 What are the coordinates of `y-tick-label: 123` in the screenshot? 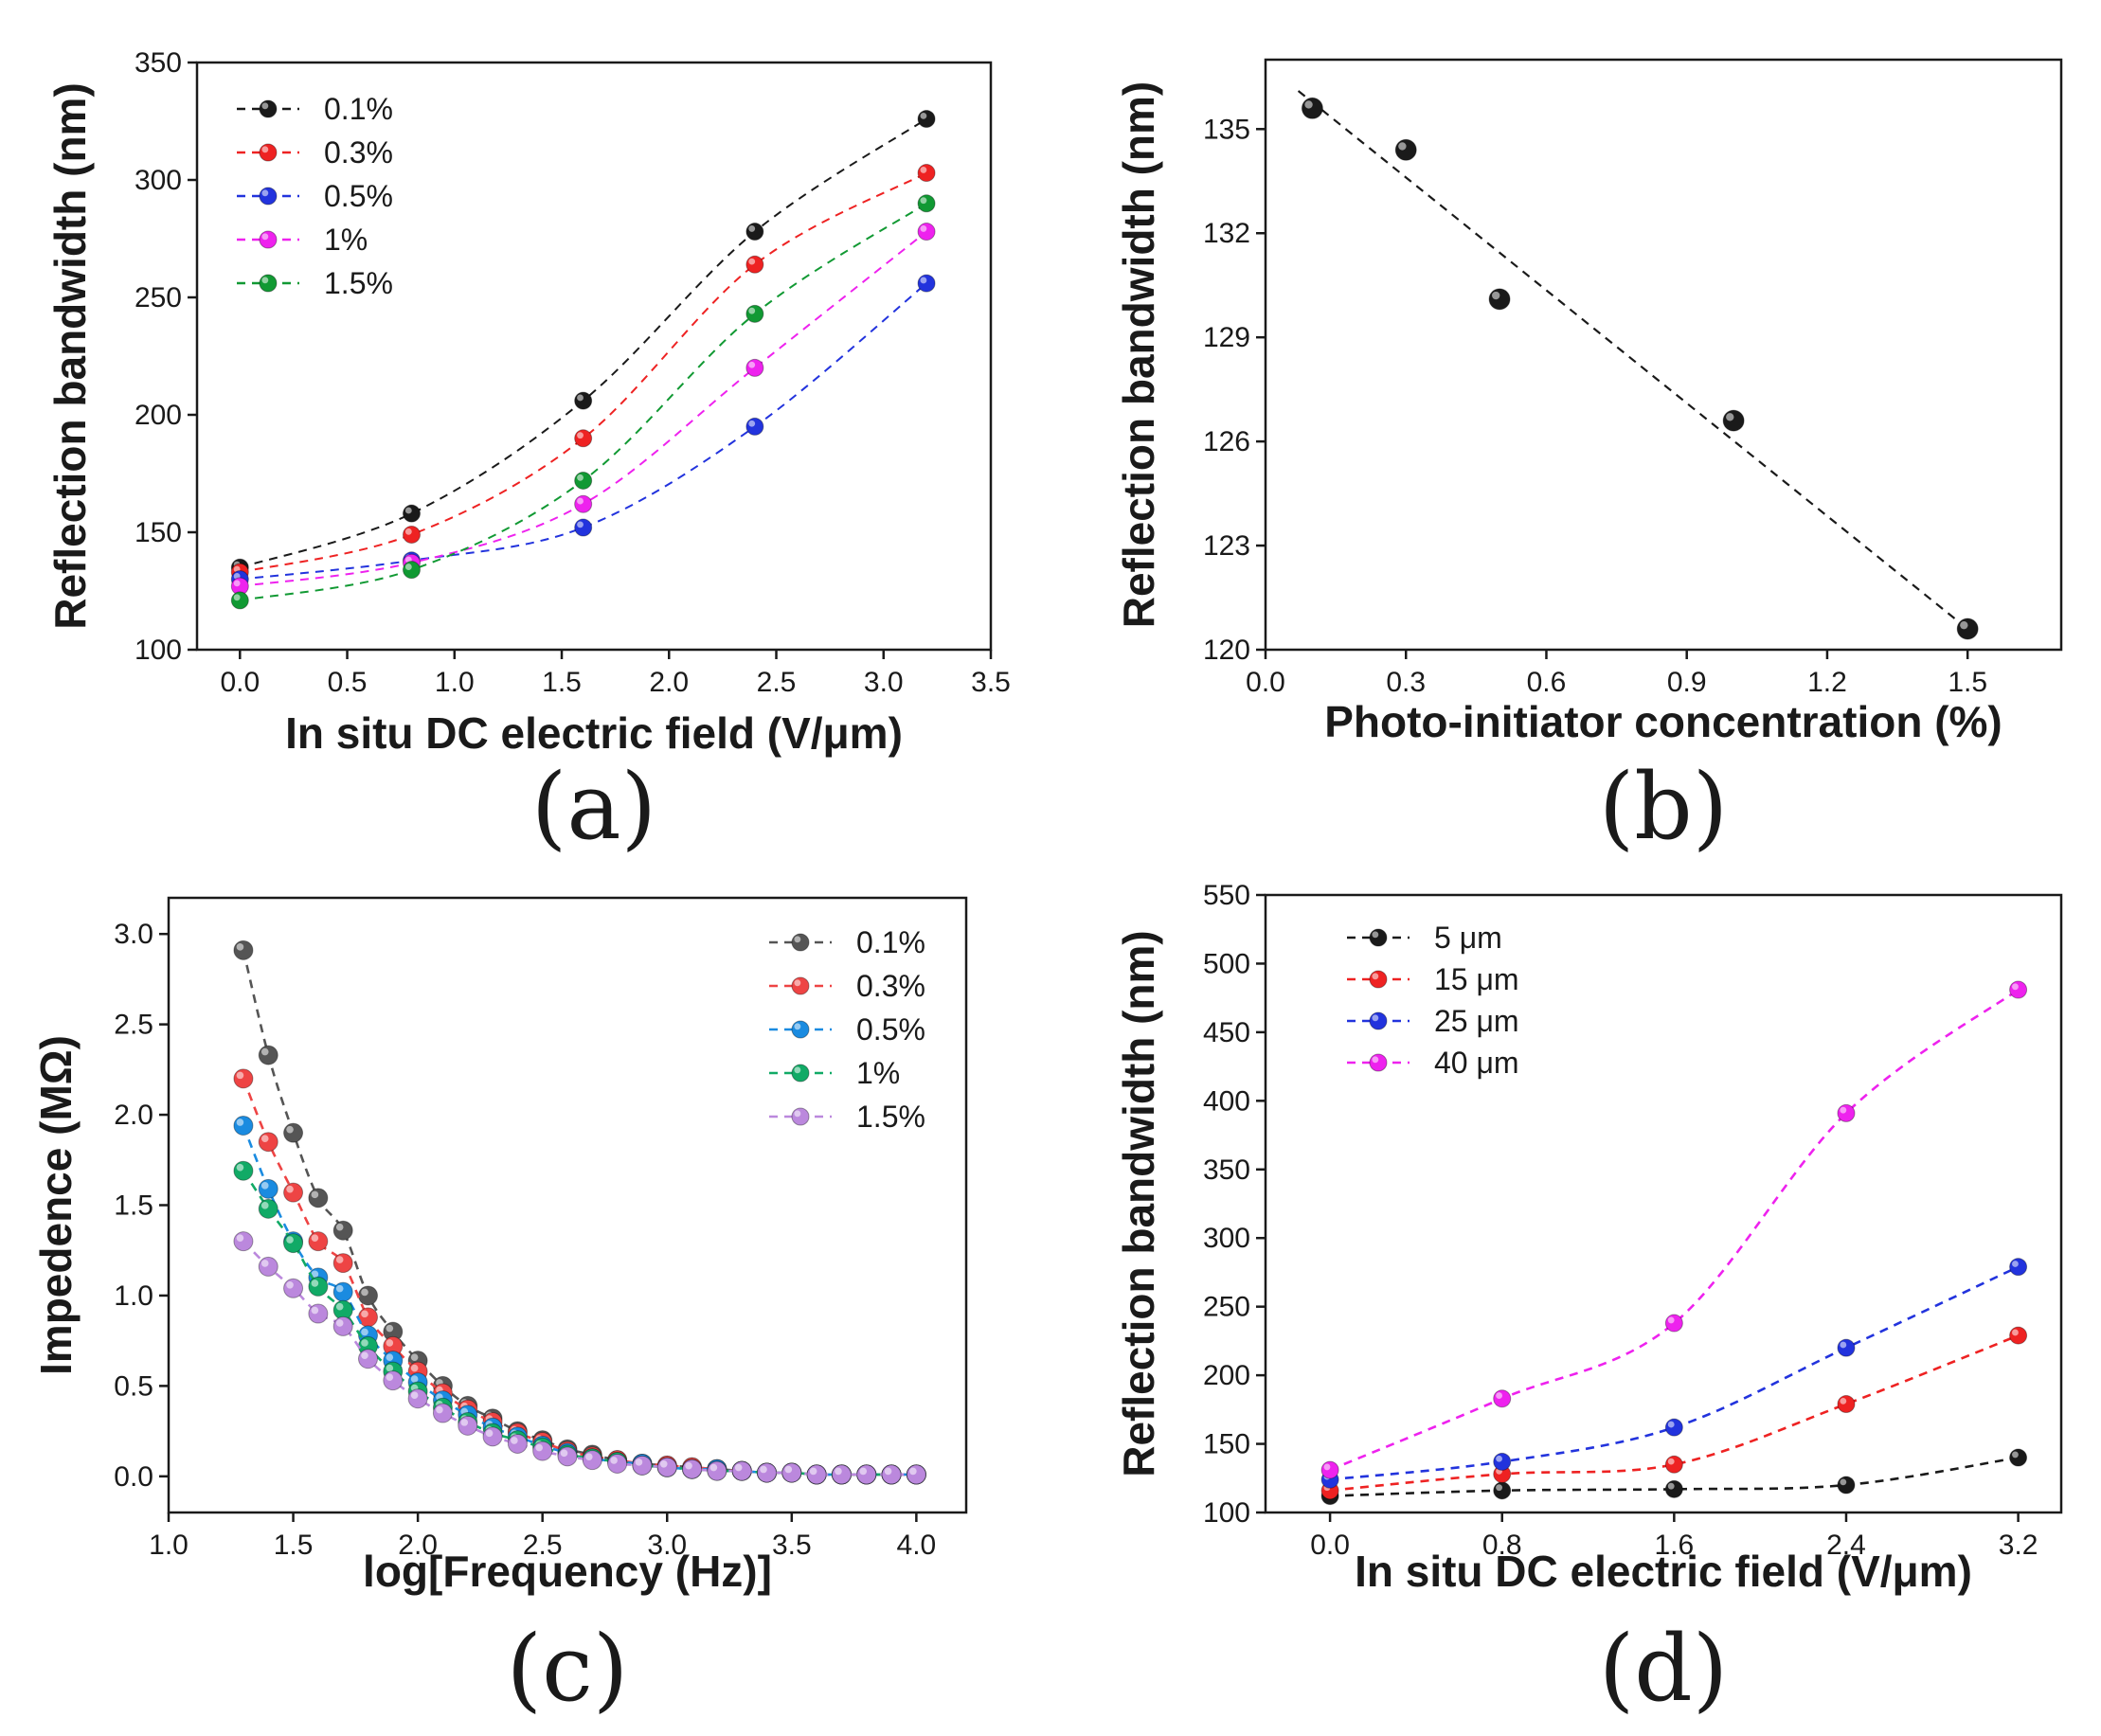 It's located at (1226, 546).